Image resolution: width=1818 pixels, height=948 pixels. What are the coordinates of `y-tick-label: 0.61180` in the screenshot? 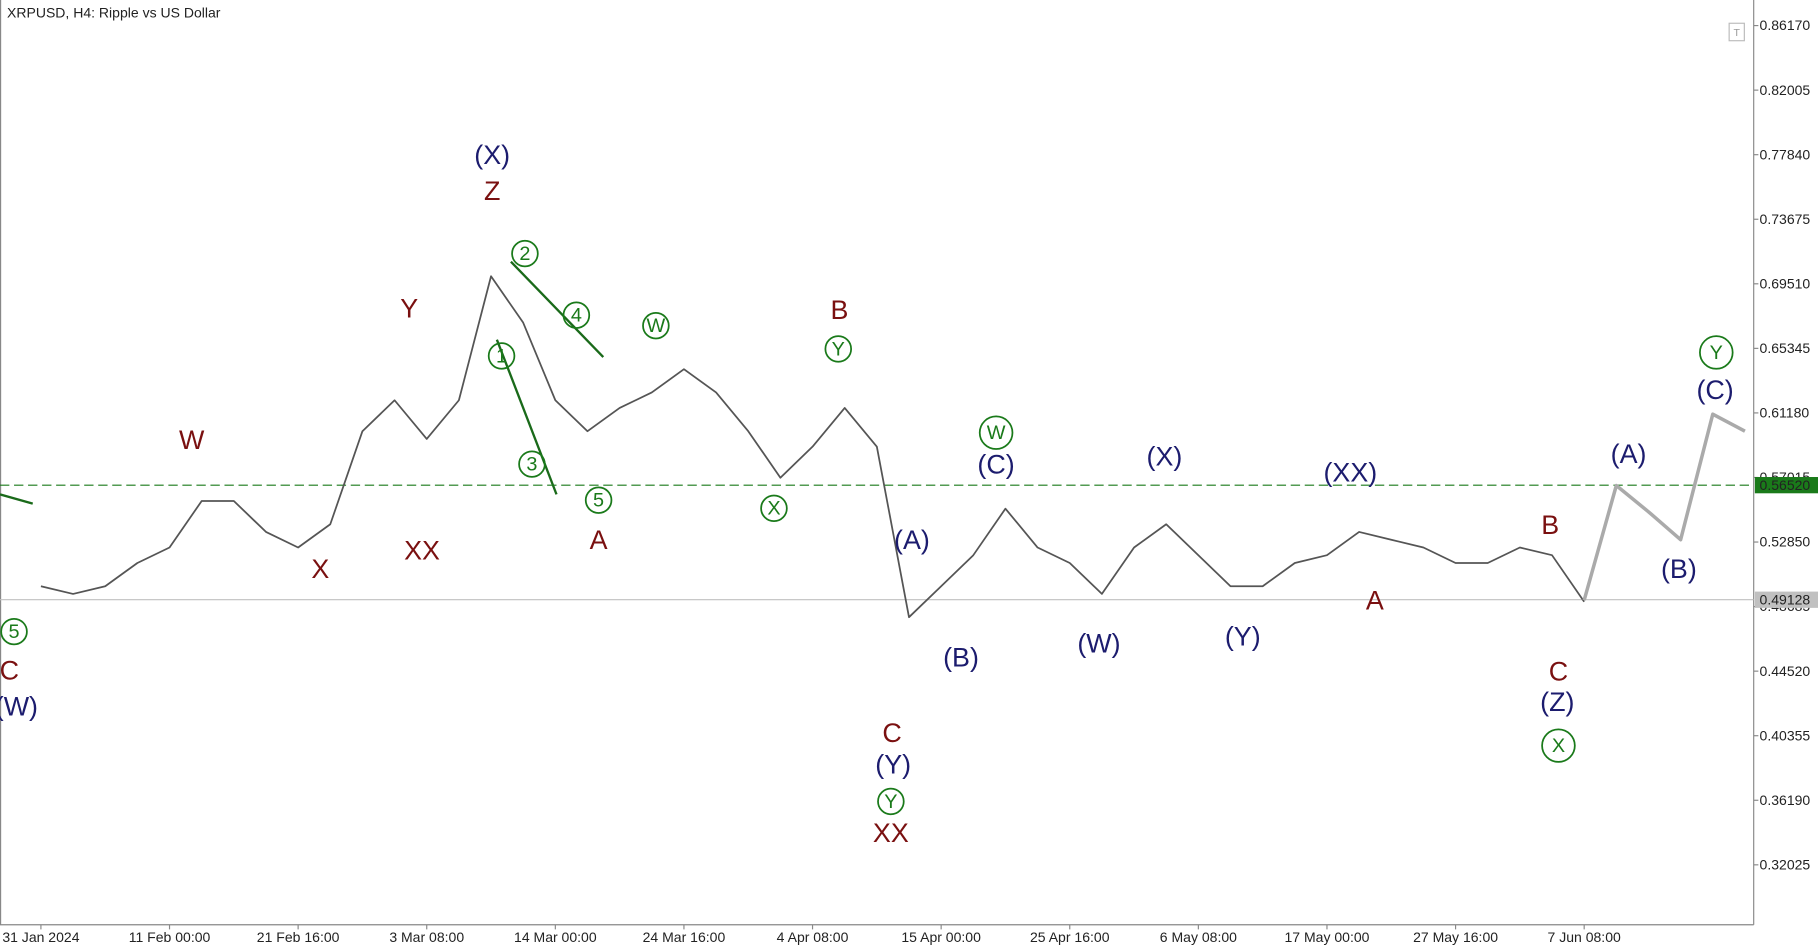 It's located at (1785, 413).